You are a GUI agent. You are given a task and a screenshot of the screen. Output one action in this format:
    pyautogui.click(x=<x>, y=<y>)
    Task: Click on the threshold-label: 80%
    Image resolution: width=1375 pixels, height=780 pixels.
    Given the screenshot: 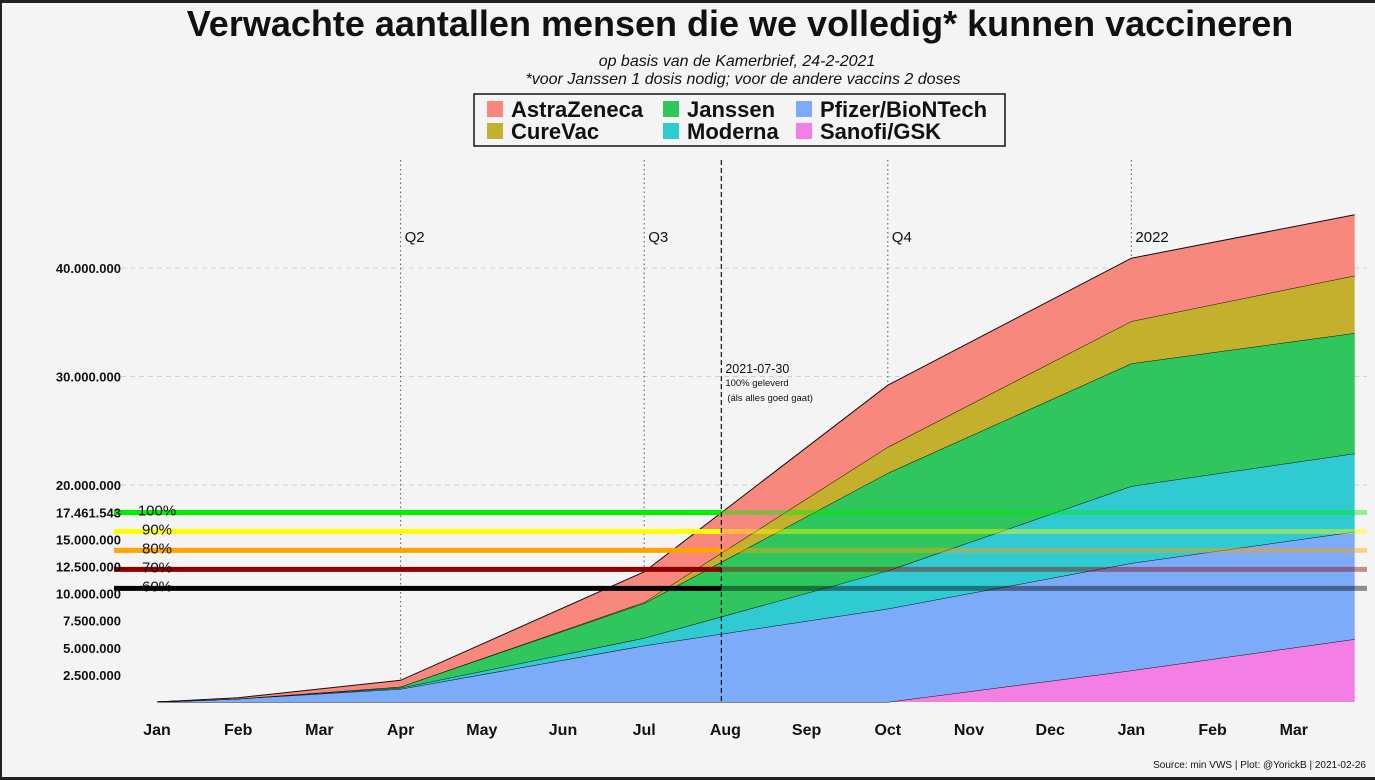 What is the action you would take?
    pyautogui.click(x=157, y=548)
    